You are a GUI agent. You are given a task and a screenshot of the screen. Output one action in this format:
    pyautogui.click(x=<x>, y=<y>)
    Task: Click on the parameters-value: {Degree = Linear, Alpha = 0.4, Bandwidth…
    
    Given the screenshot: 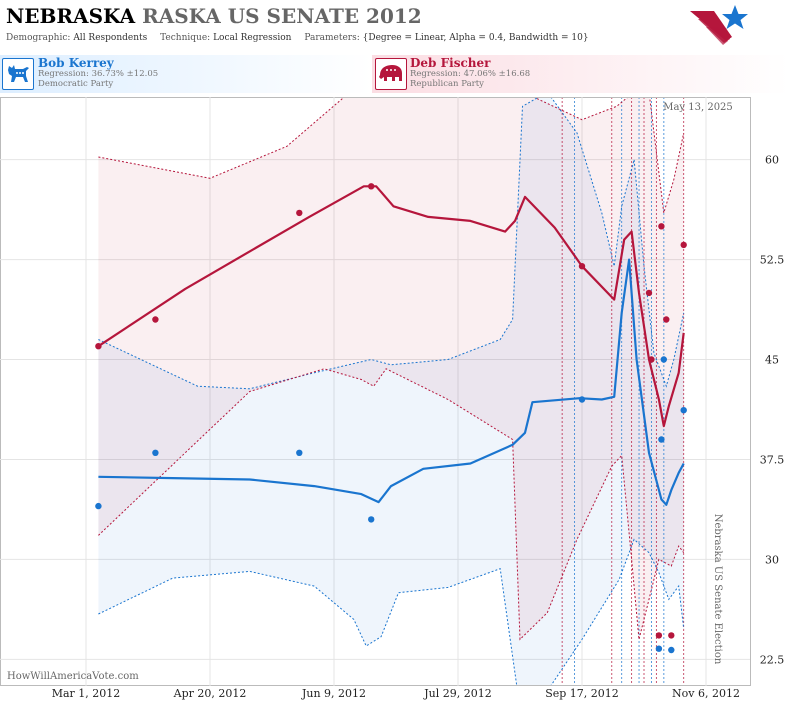 What is the action you would take?
    pyautogui.click(x=475, y=38)
    